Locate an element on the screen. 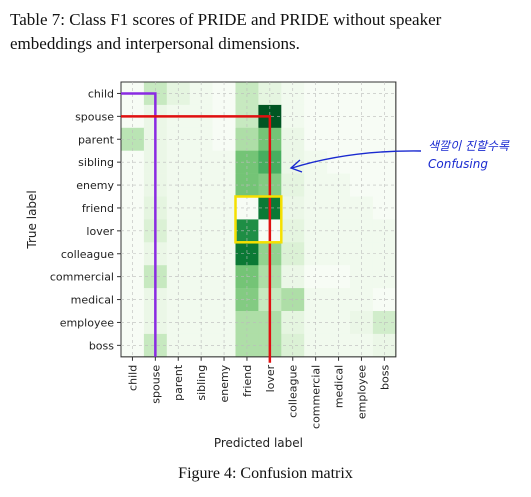 The width and height of the screenshot is (531, 497). heatmap-cell-lover-child is located at coordinates (133, 231).